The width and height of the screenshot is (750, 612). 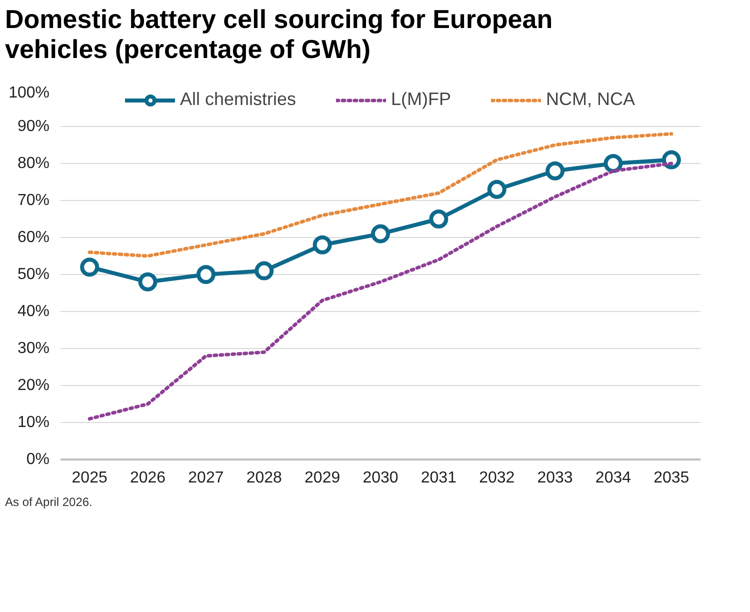 I want to click on y-tick-label: 0%, so click(x=38, y=459).